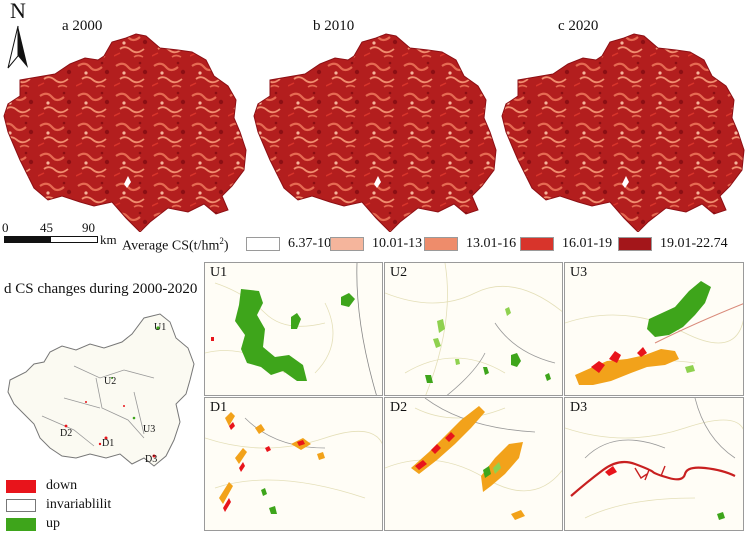  Describe the element at coordinates (41, 486) in the screenshot. I see `change-key-down: down` at that location.